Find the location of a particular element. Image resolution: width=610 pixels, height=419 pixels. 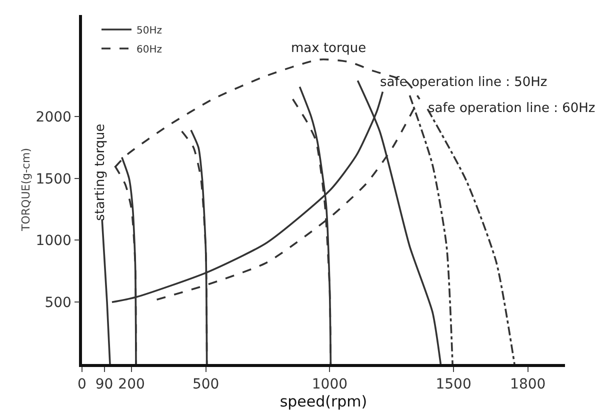

y-axis-title: TORQUE(g-cm) is located at coordinates (25, 190).